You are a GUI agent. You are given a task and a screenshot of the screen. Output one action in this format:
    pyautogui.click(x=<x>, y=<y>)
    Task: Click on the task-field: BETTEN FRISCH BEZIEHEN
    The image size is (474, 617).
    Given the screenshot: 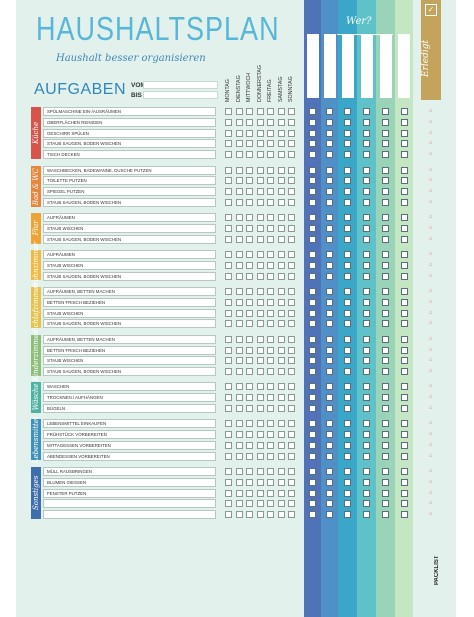 What is the action you would take?
    pyautogui.click(x=129, y=302)
    